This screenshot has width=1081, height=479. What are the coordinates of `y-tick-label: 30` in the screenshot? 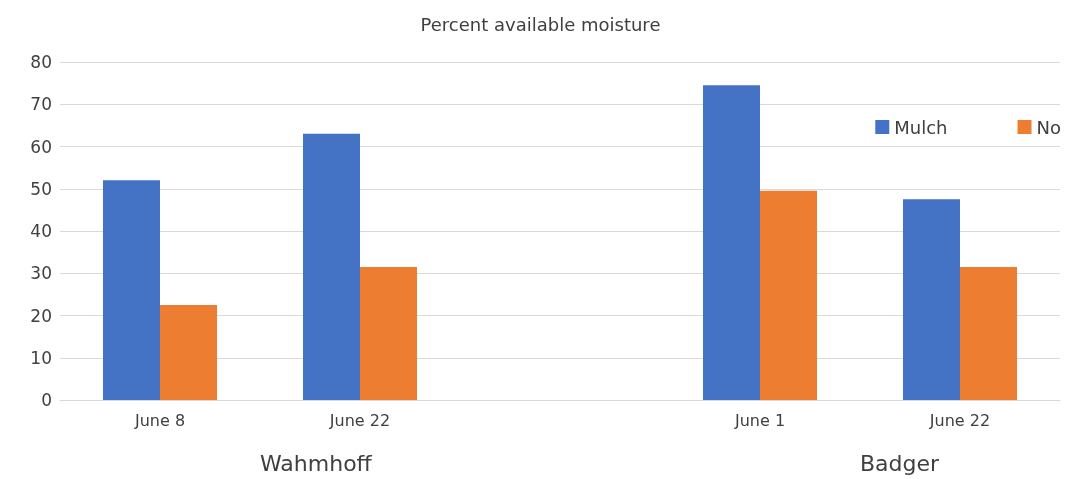 It's located at (41, 273).